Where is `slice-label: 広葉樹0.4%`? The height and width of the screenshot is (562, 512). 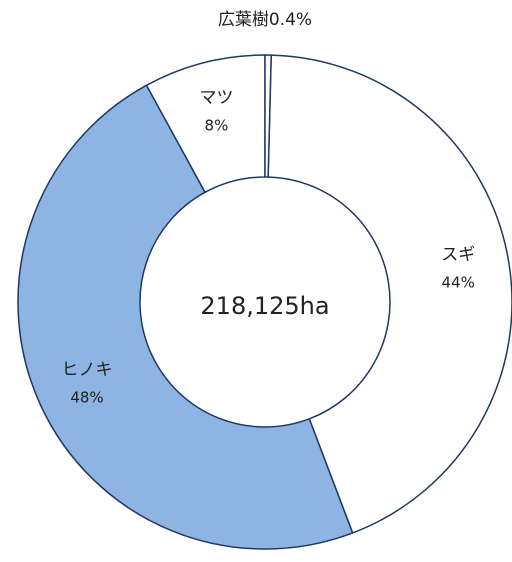 slice-label: 広葉樹0.4% is located at coordinates (265, 20).